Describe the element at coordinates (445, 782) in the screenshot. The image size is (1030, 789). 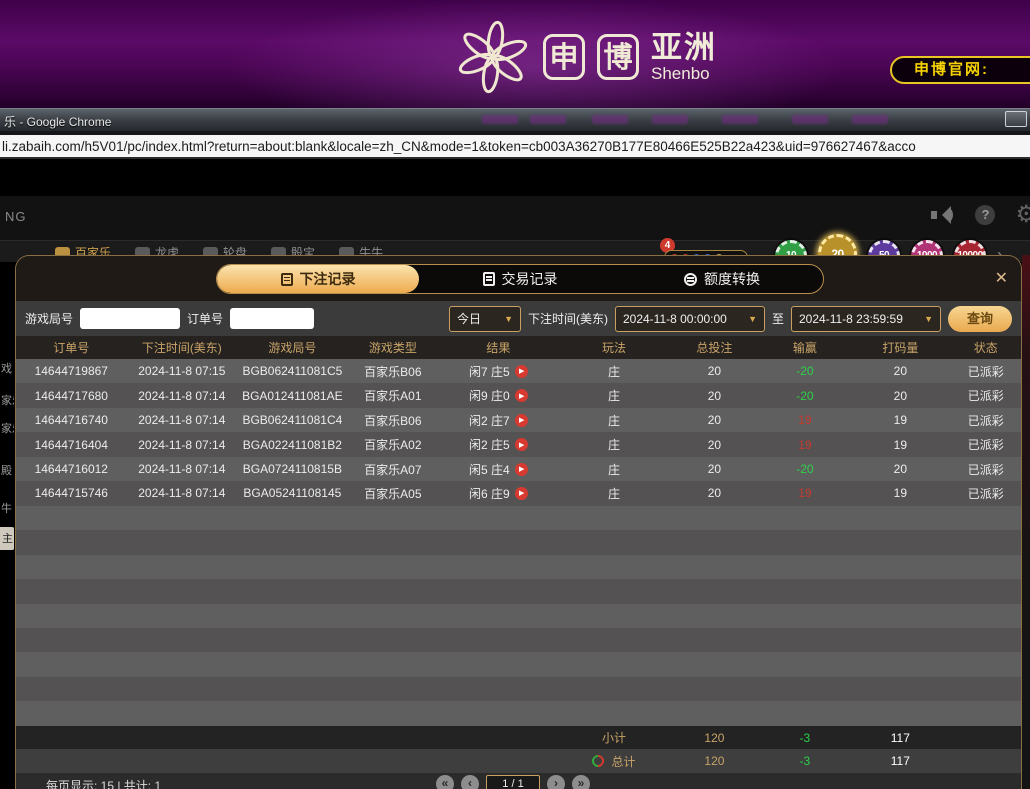
I see `first-page-button: «` at that location.